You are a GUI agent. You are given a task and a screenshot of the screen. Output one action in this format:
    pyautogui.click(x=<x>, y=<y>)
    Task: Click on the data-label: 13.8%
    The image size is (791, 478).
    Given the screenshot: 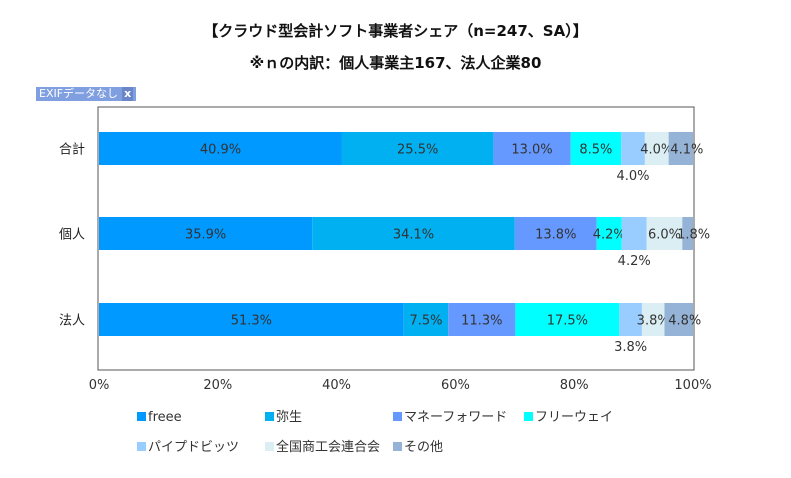 What is the action you would take?
    pyautogui.click(x=555, y=235)
    